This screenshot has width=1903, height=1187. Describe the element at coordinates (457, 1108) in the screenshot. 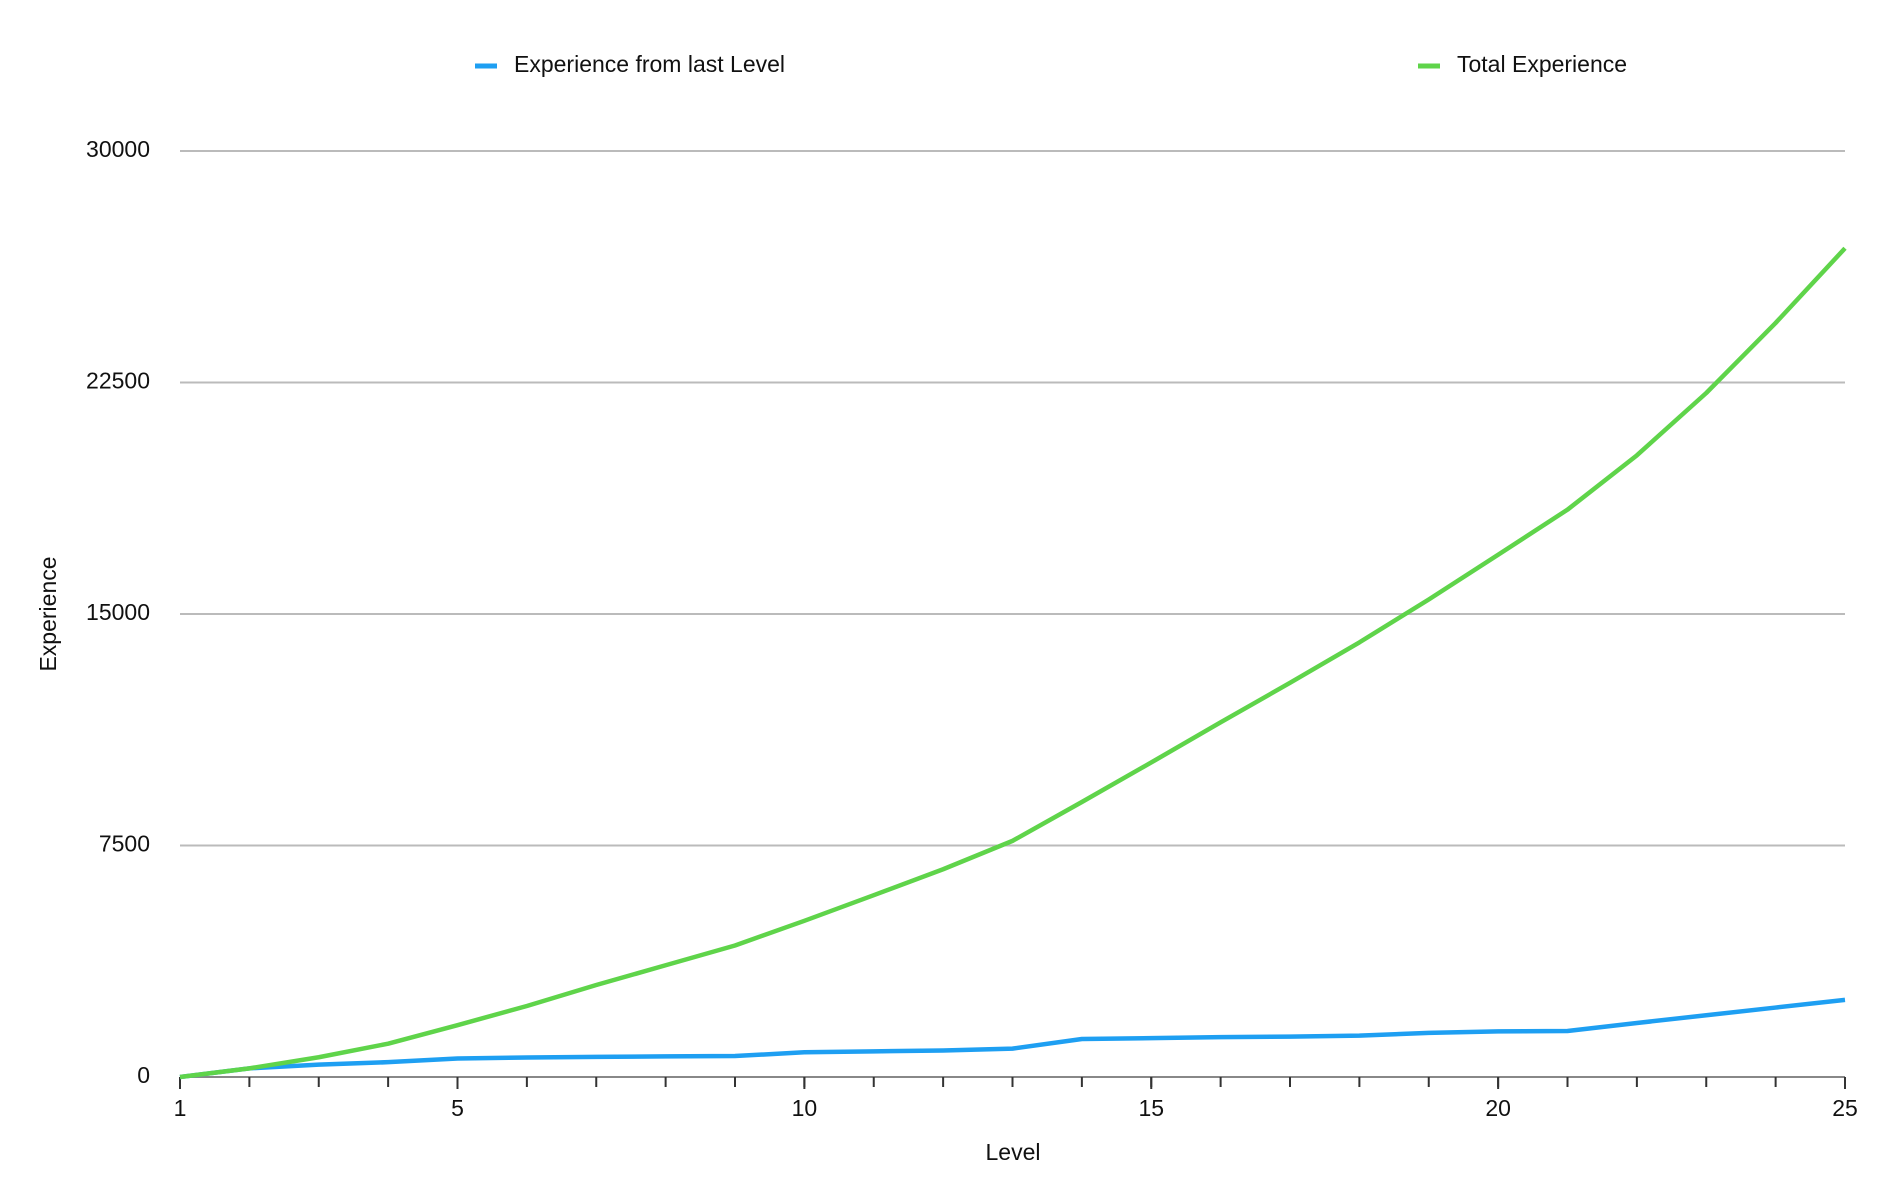

I see `x-tick-label: 5` at that location.